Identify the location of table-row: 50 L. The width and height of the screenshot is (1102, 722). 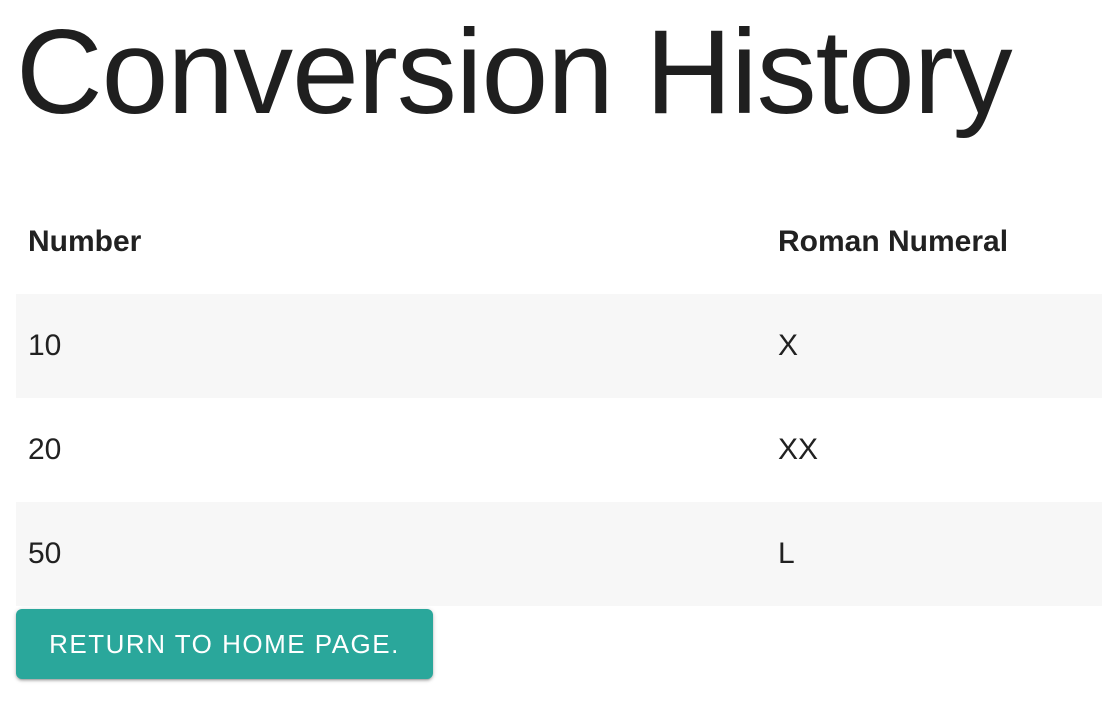
(559, 554).